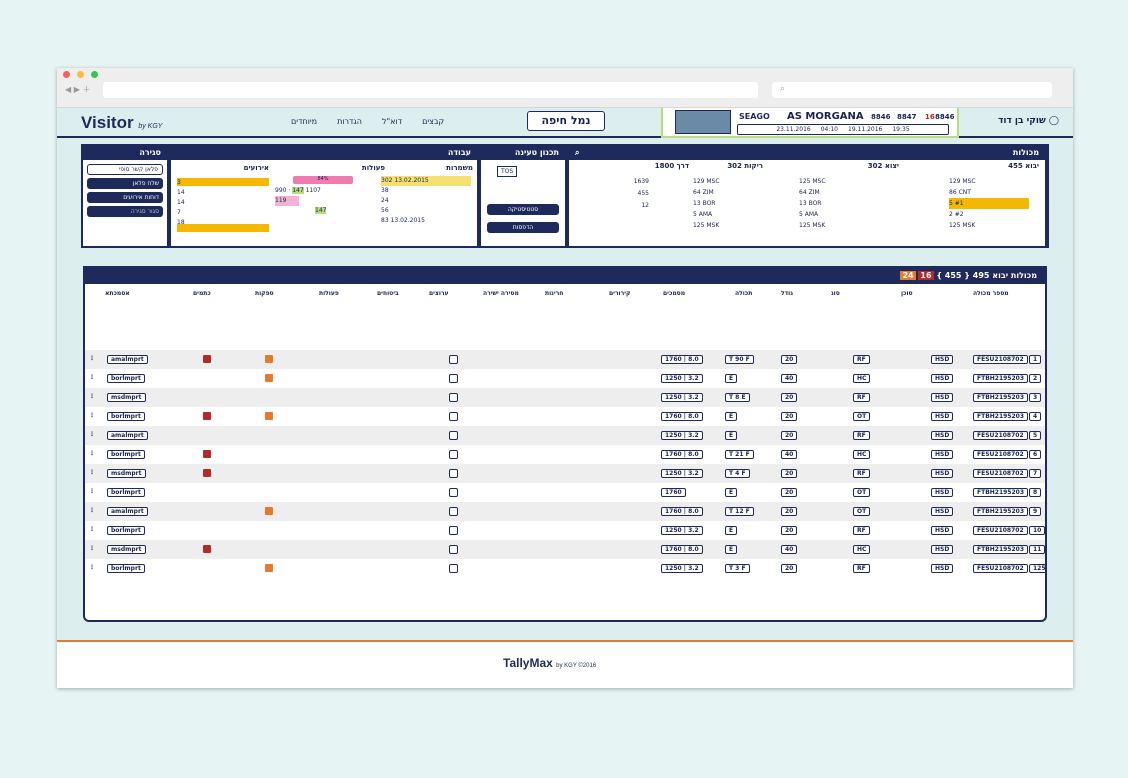 The width and height of the screenshot is (1128, 778). Describe the element at coordinates (1037, 530) in the screenshot. I see `row-number: 10` at that location.